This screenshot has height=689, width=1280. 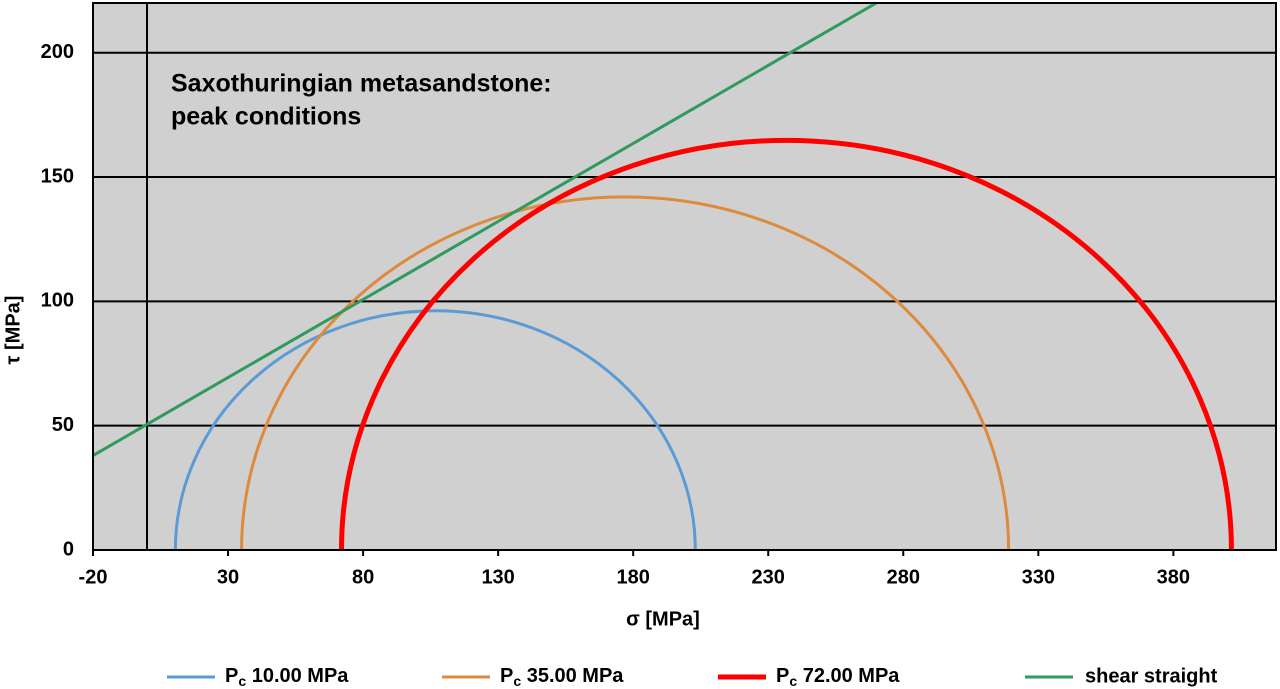 I want to click on y-tick-label: 200, so click(x=57, y=52).